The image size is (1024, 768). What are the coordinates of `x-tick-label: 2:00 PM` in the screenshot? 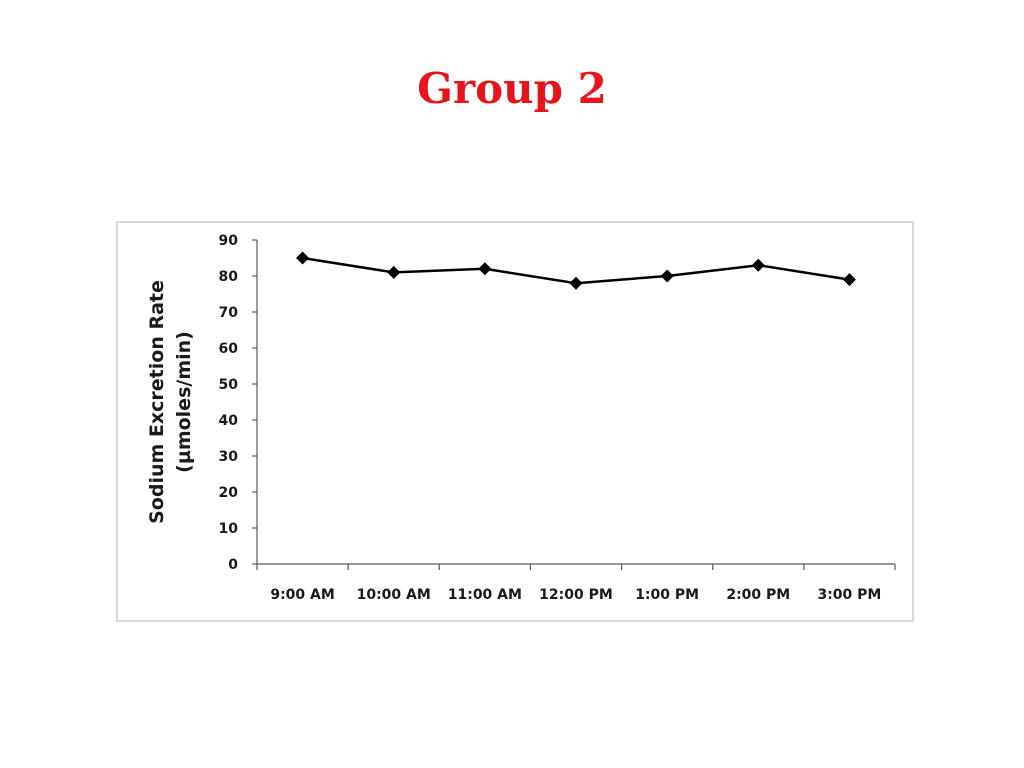 It's located at (758, 595).